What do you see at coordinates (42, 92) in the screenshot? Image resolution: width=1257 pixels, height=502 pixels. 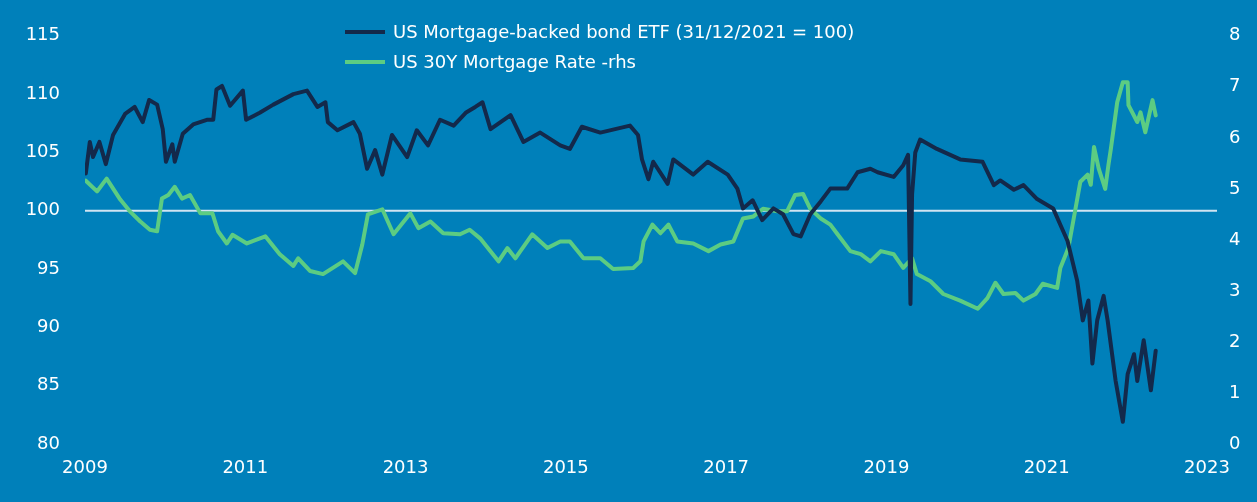 I see `y-tick-label: 110` at bounding box center [42, 92].